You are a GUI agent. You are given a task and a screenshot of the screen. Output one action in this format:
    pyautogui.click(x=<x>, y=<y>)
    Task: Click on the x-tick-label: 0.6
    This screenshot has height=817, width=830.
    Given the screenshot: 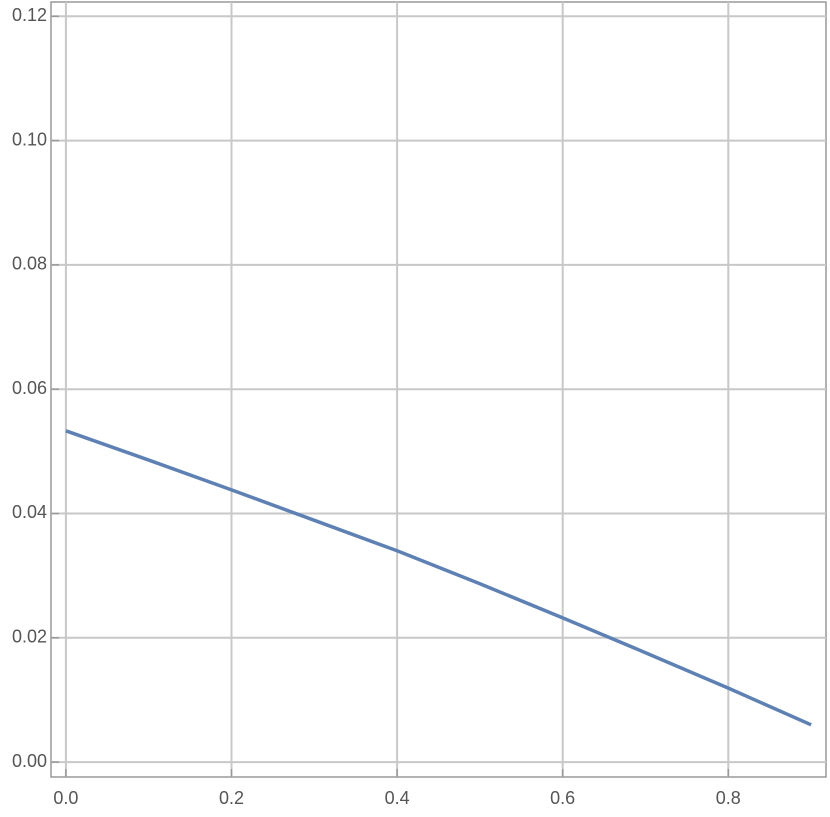 What is the action you would take?
    pyautogui.click(x=562, y=798)
    